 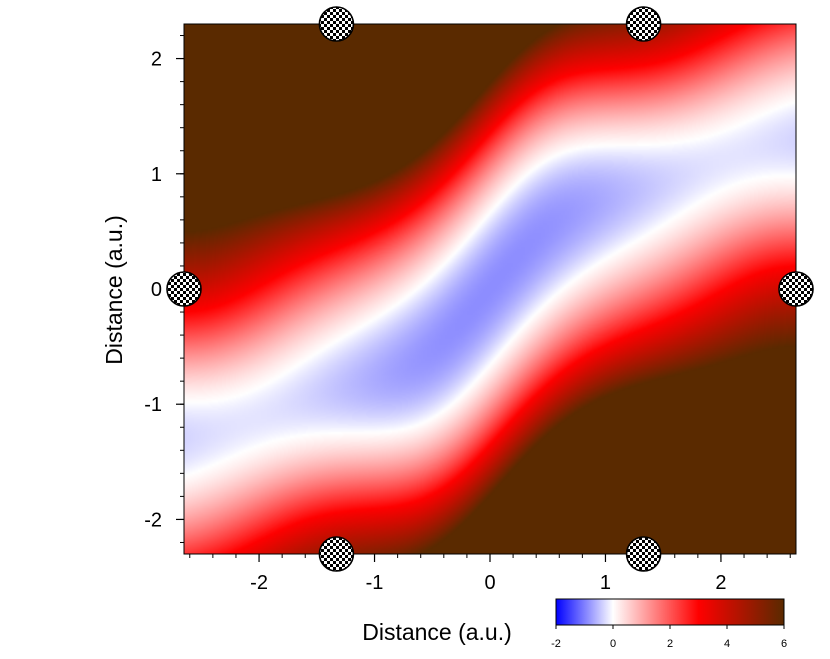 What do you see at coordinates (720, 583) in the screenshot?
I see `x-tick-label: 2` at bounding box center [720, 583].